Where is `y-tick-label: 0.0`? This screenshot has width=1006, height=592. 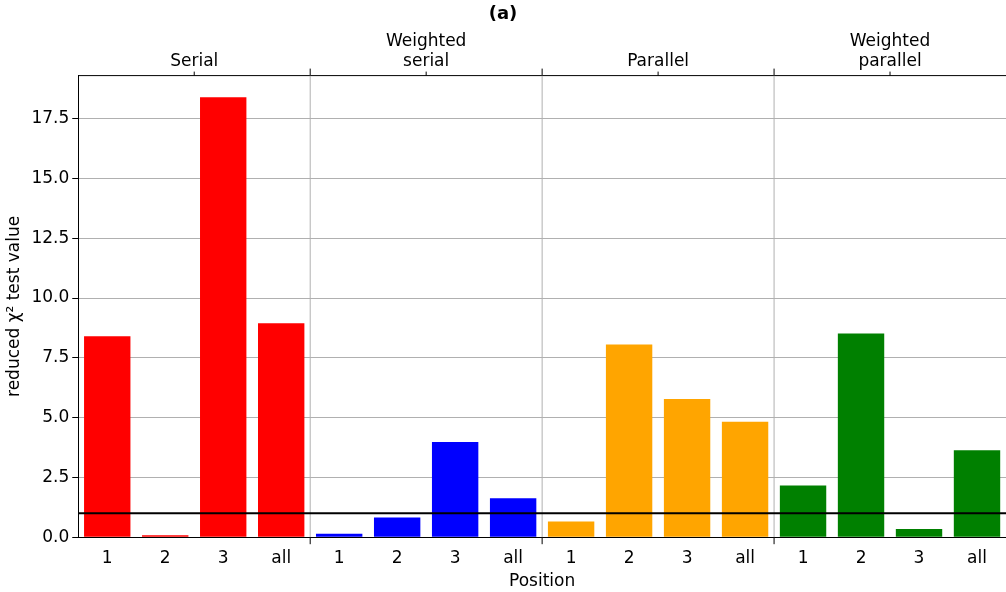
y-tick-label: 0.0 is located at coordinates (56, 535).